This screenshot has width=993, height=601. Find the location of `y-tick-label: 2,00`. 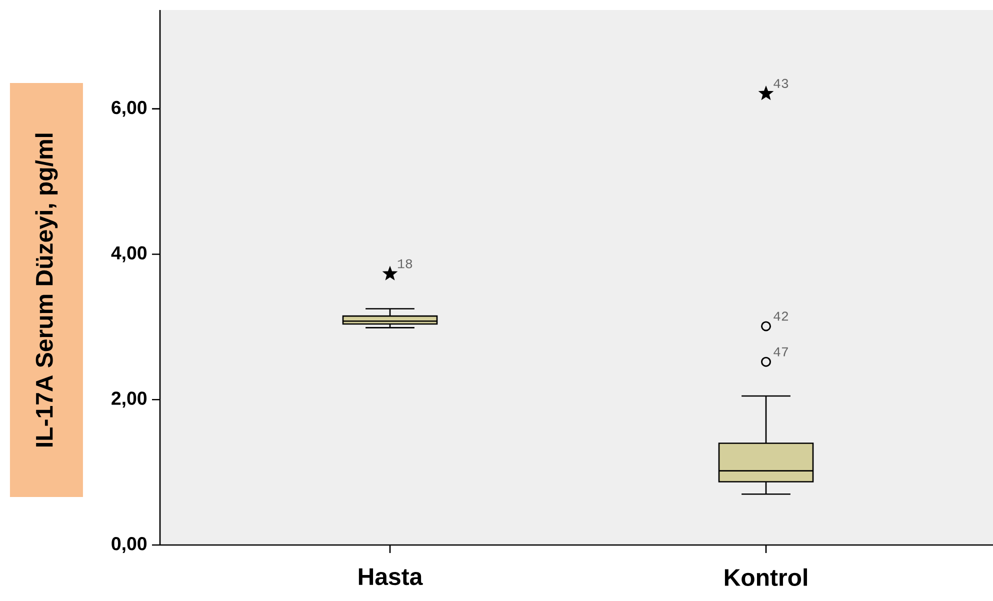

y-tick-label: 2,00 is located at coordinates (129, 400).